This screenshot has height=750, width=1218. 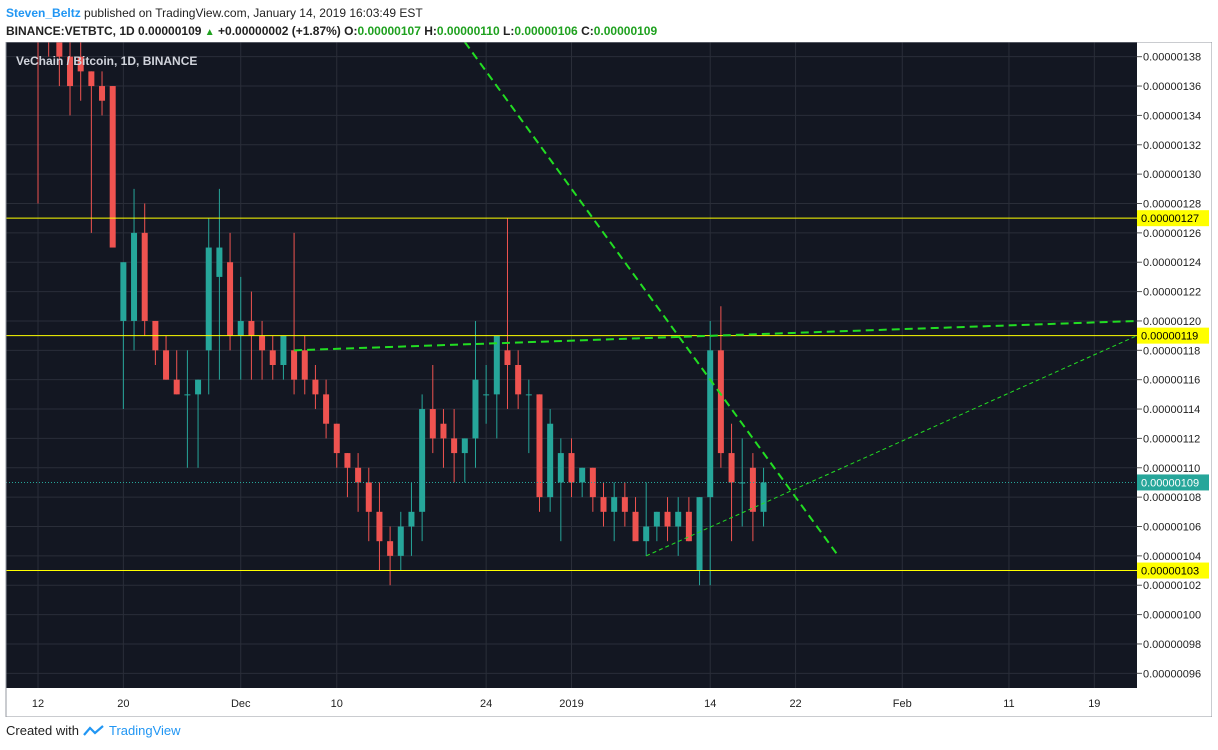 What do you see at coordinates (70, 31) in the screenshot?
I see `symbol-label: BINANCE:VETBTC, 1D` at bounding box center [70, 31].